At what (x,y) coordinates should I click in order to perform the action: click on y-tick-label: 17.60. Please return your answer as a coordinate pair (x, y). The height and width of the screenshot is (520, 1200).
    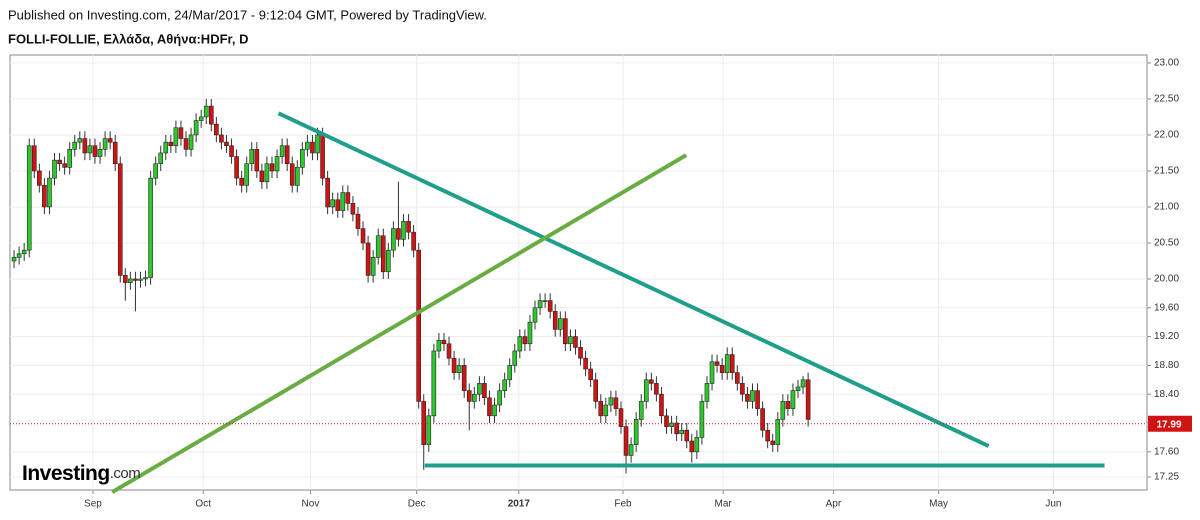
    Looking at the image, I should click on (1166, 451).